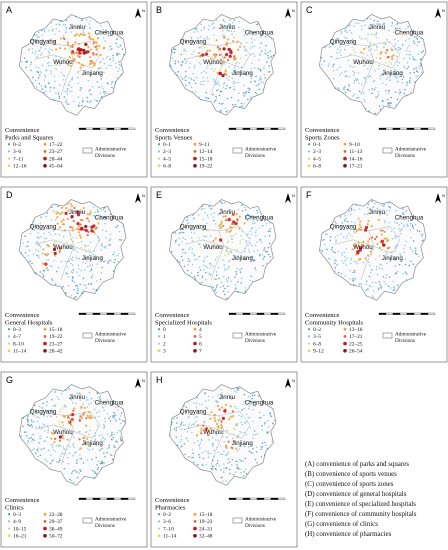  What do you see at coordinates (259, 403) in the screenshot?
I see `district-label-chenghua: Chenghua` at bounding box center [259, 403].